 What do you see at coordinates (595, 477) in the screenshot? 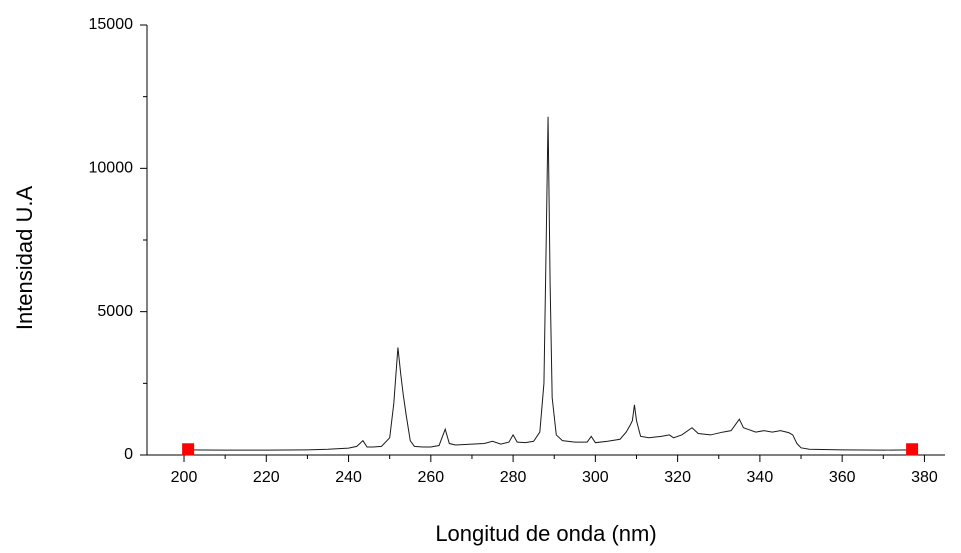
I see `x-tick-label: 300` at bounding box center [595, 477].